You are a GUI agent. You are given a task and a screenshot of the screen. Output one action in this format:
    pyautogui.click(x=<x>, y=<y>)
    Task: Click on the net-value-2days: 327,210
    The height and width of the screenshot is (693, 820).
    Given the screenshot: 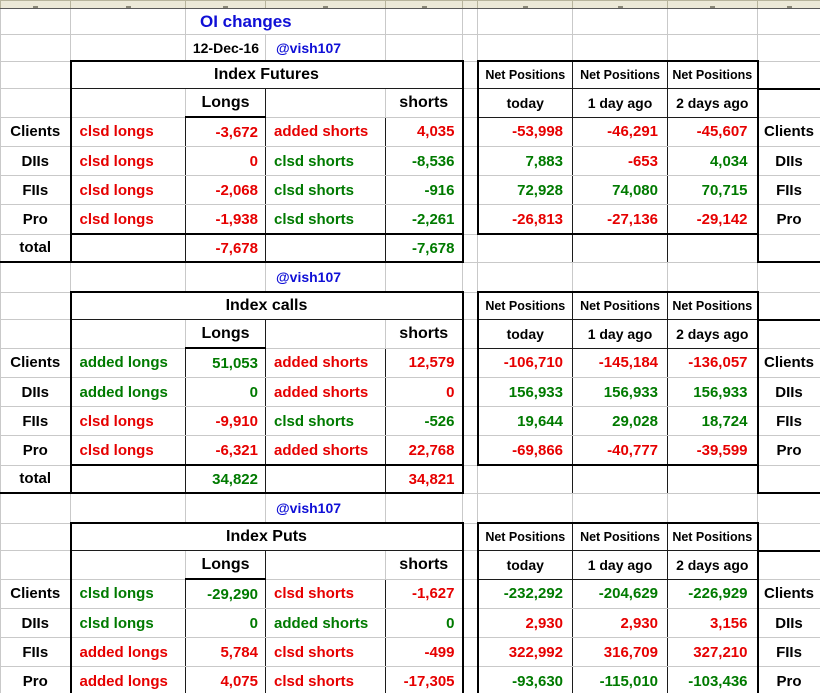 What is the action you would take?
    pyautogui.click(x=713, y=652)
    